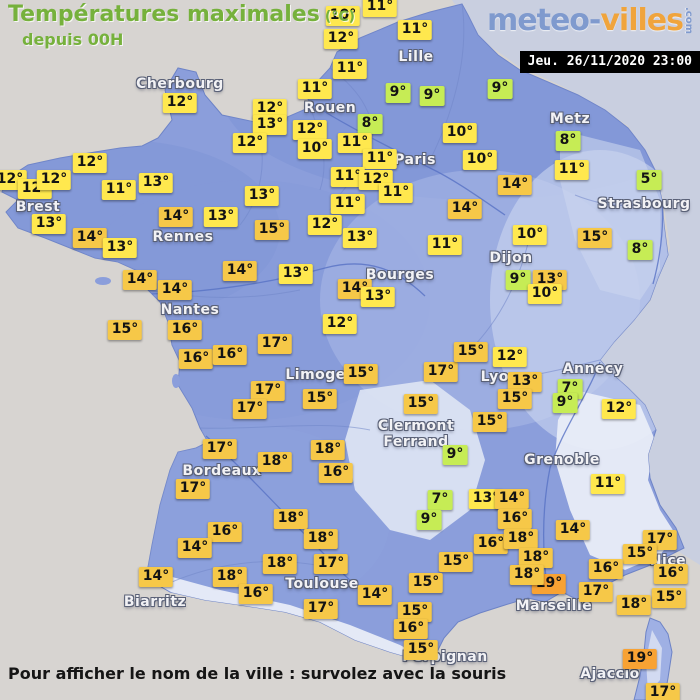 The height and width of the screenshot is (700, 700). What do you see at coordinates (590, 20) in the screenshot?
I see `meteo-villes-logo: meteo-villes .com` at bounding box center [590, 20].